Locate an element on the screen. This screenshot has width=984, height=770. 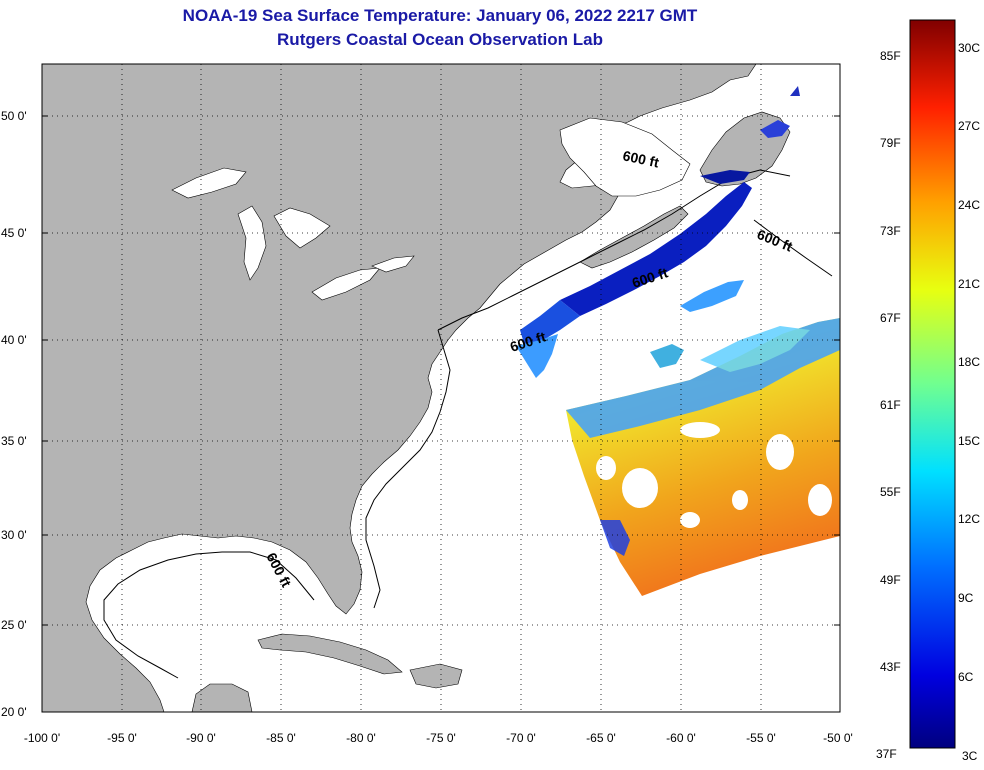
colorbar is located at coordinates (932, 384).